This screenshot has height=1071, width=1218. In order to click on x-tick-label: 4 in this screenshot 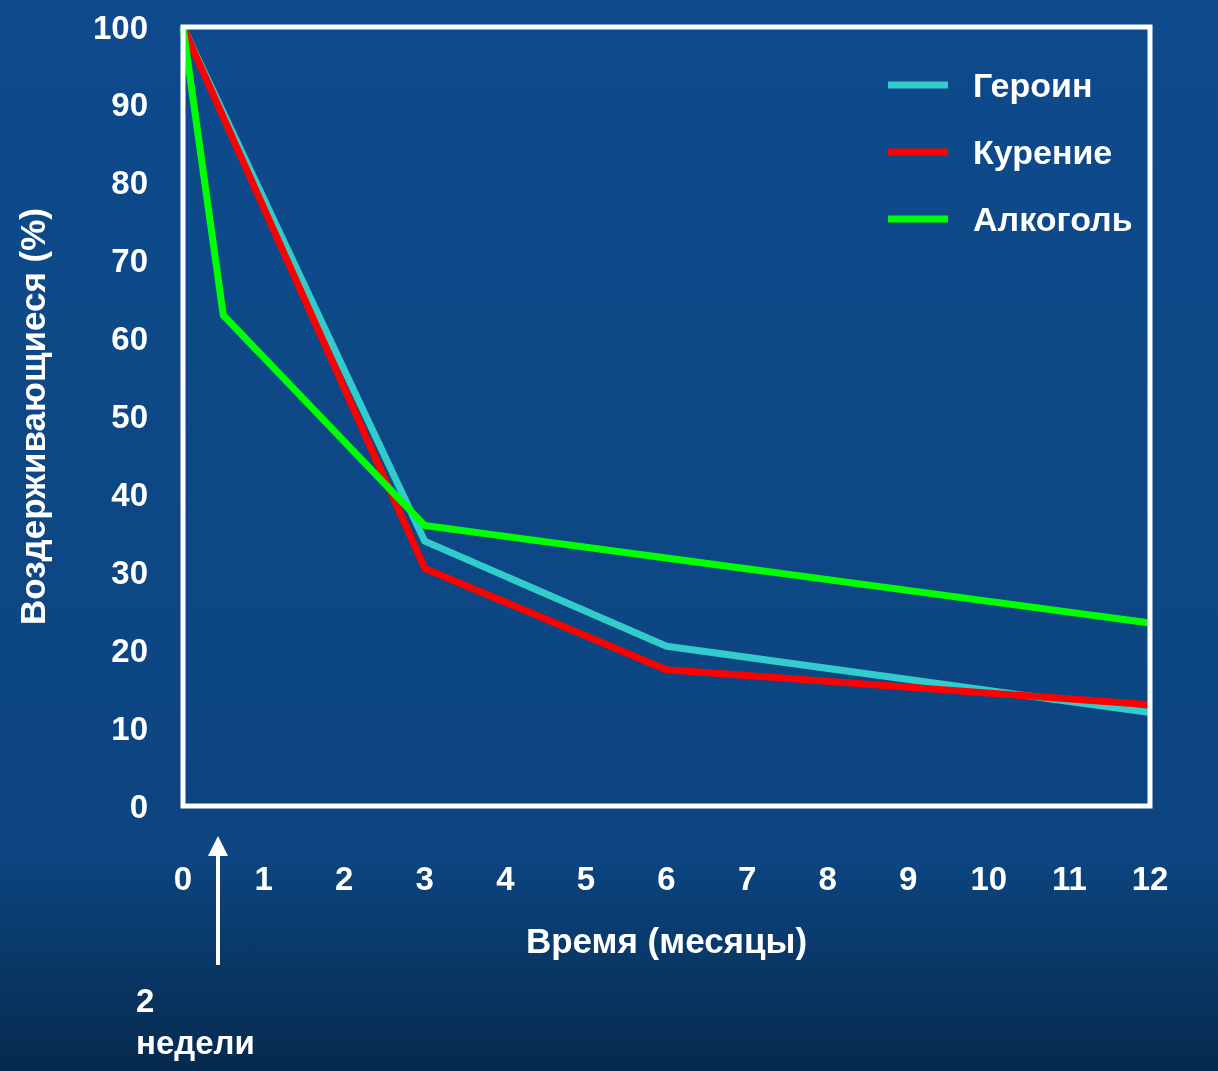, I will do `click(506, 878)`.